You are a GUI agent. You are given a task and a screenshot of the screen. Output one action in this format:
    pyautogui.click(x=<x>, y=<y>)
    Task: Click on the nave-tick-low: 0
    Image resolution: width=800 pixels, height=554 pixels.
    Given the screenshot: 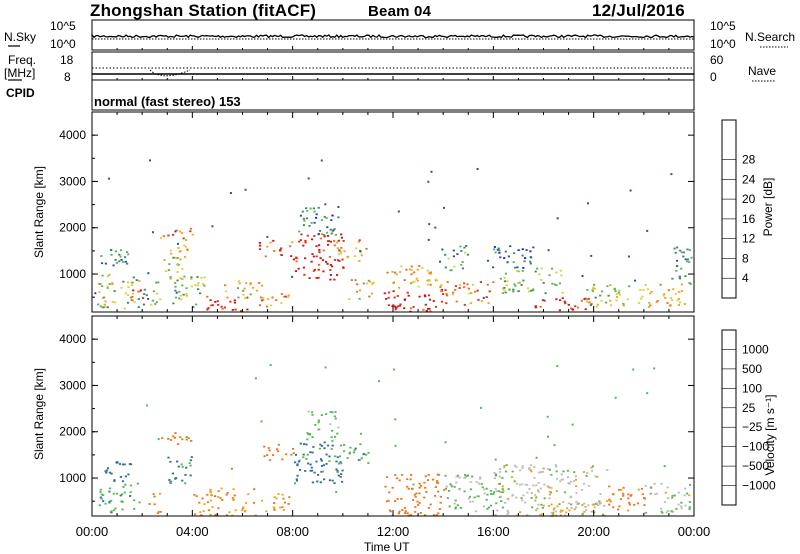 What is the action you would take?
    pyautogui.click(x=713, y=77)
    